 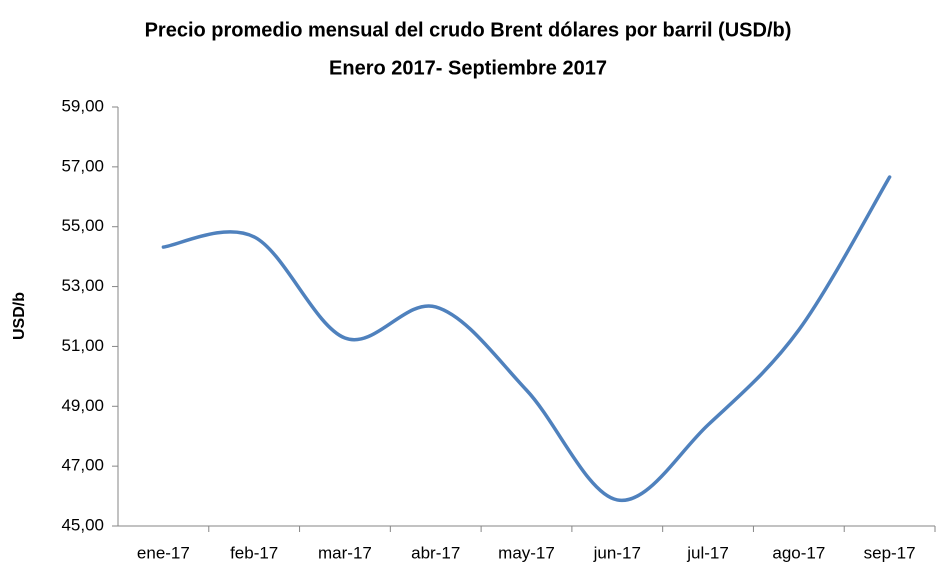 What do you see at coordinates (82, 524) in the screenshot?
I see `y-tick-label: 45,00` at bounding box center [82, 524].